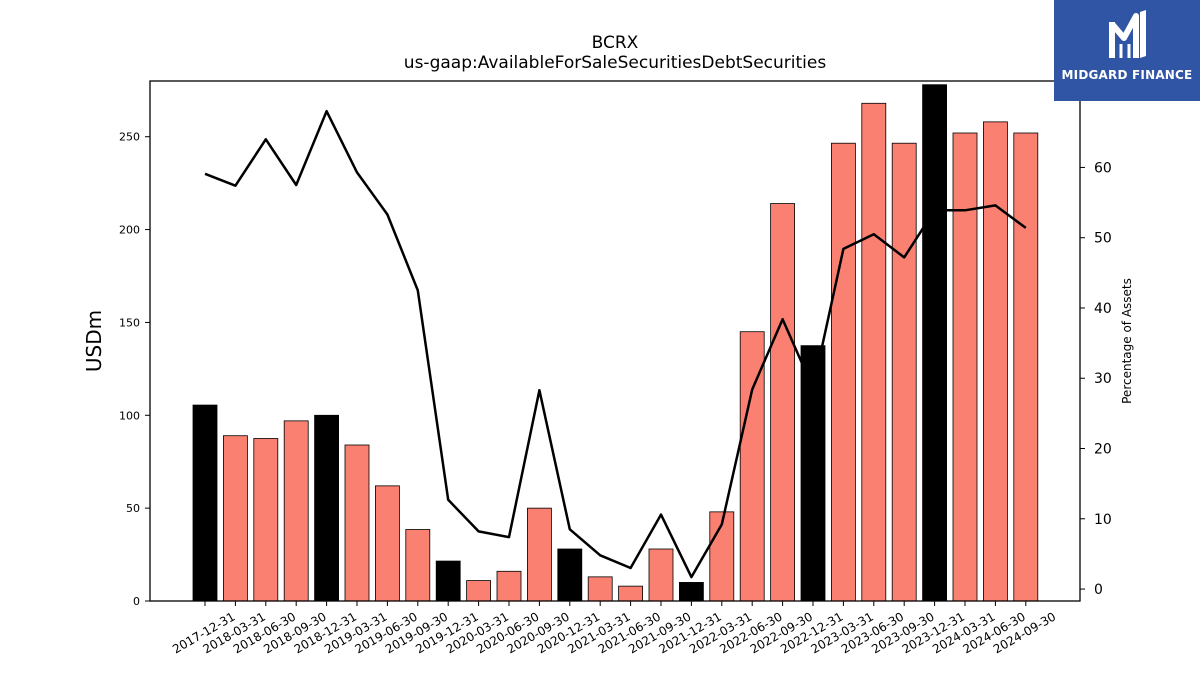 Image resolution: width=1200 pixels, height=675 pixels. Describe the element at coordinates (615, 43) in the screenshot. I see `chart-title: BCRX` at that location.